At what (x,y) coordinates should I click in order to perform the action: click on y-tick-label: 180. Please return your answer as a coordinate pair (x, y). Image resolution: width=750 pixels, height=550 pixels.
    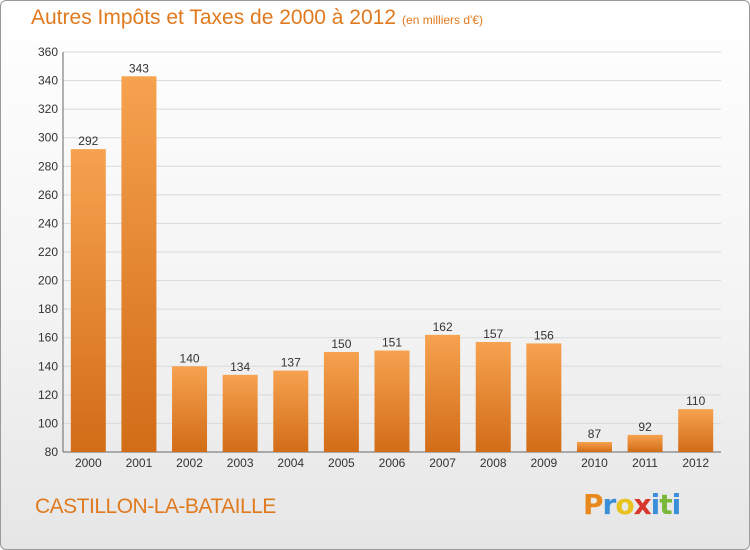
    Looking at the image, I should click on (48, 309).